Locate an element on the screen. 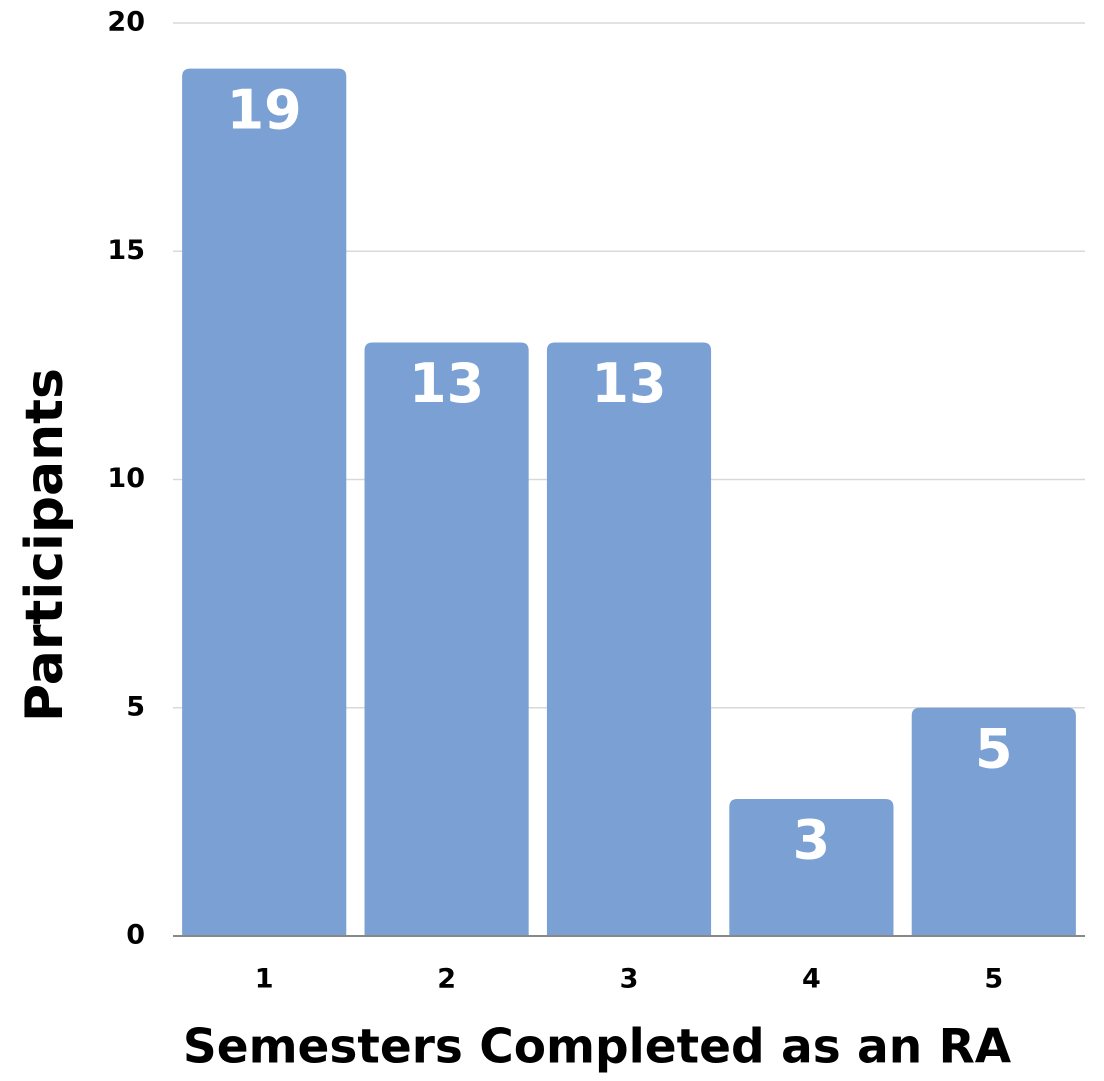 The image size is (1104, 1081). y-tick-label: 15 is located at coordinates (126, 250).